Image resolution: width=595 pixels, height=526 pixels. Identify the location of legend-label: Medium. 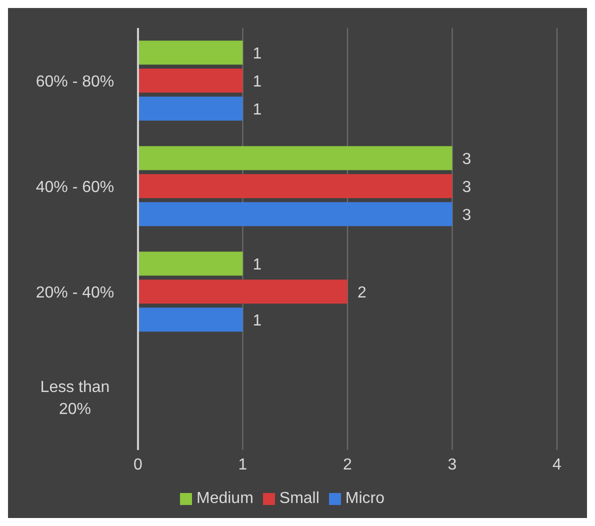
(225, 498).